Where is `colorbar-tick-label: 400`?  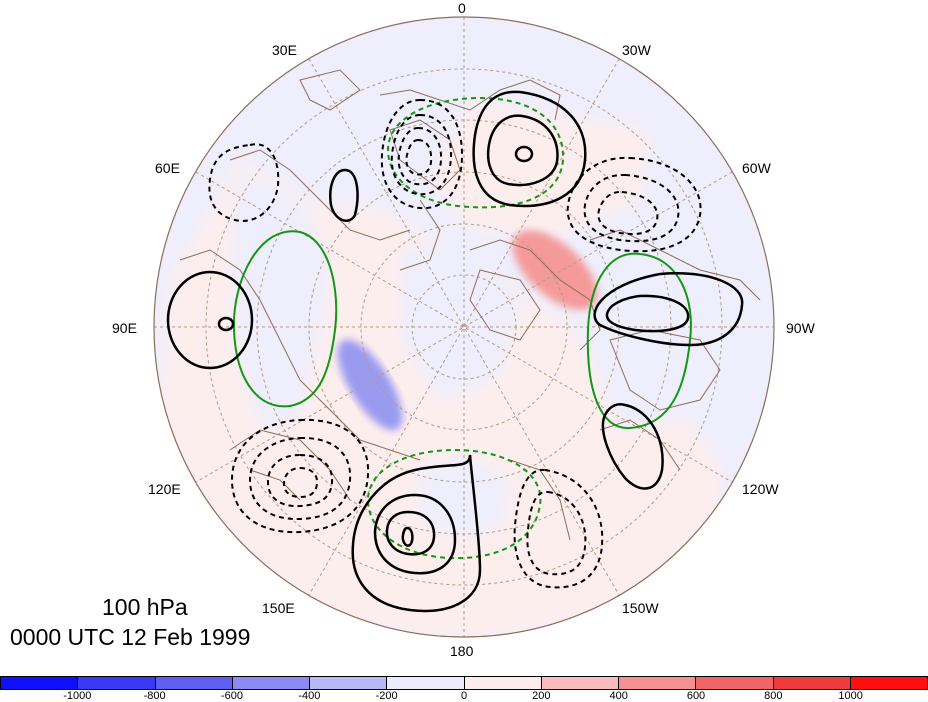 colorbar-tick-label: 400 is located at coordinates (618, 696).